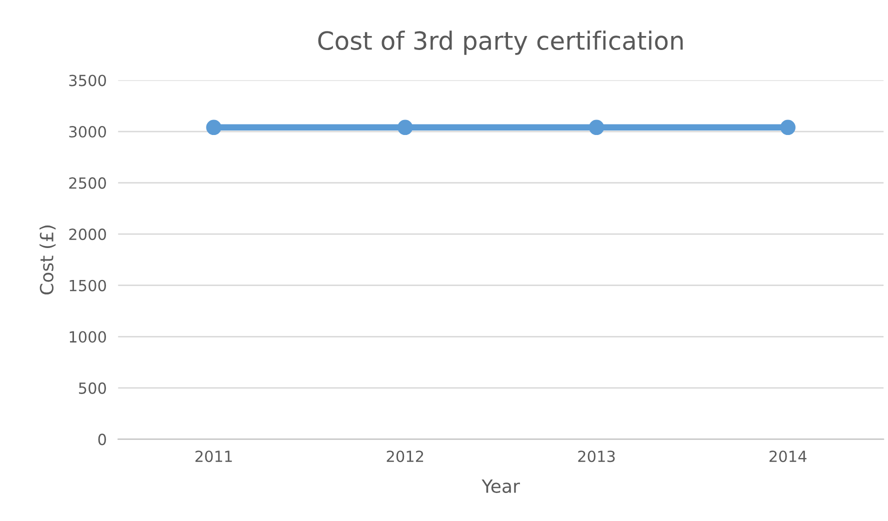  What do you see at coordinates (405, 456) in the screenshot?
I see `x-tick-label: 2012` at bounding box center [405, 456].